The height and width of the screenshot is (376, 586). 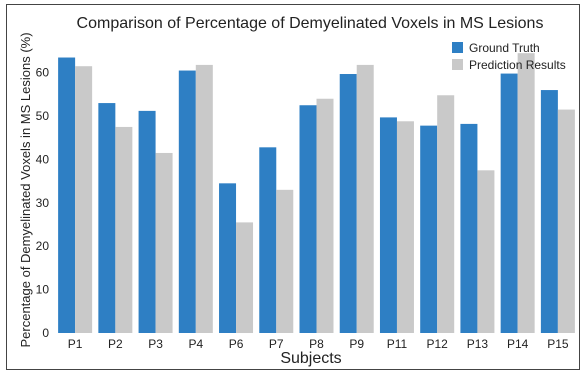 I want to click on y-tick-label: 20, so click(x=43, y=246).